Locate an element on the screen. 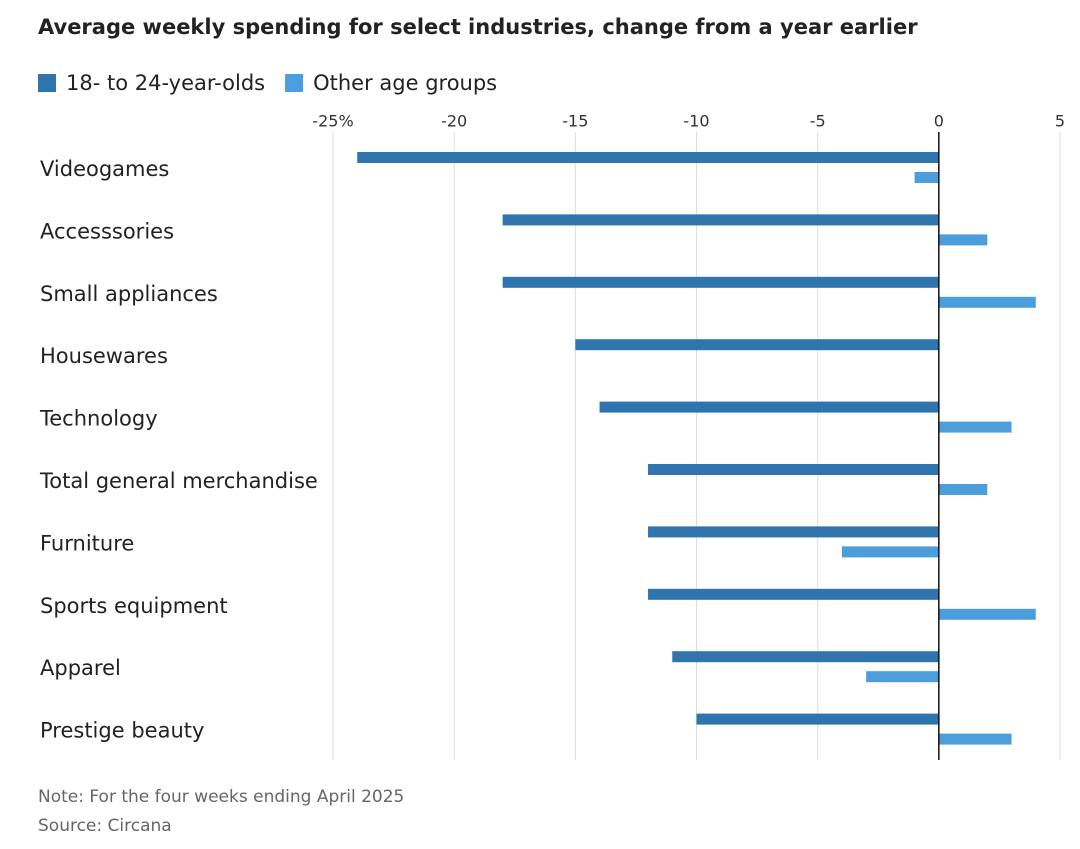  x-tick-label: -20 is located at coordinates (454, 121).